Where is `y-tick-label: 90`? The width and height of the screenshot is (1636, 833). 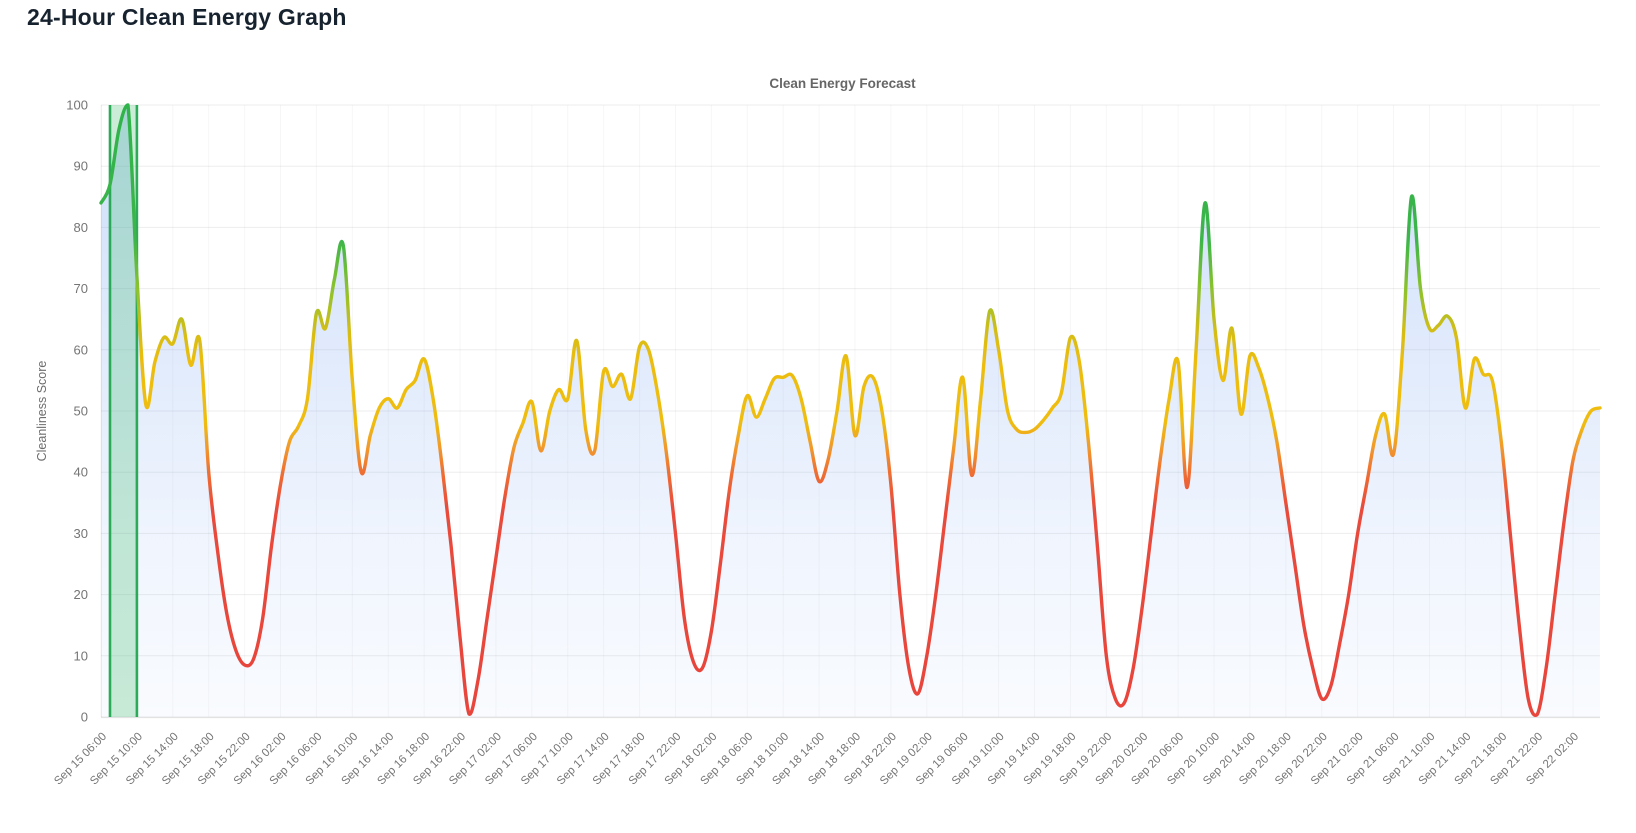
y-tick-label: 90 is located at coordinates (81, 166).